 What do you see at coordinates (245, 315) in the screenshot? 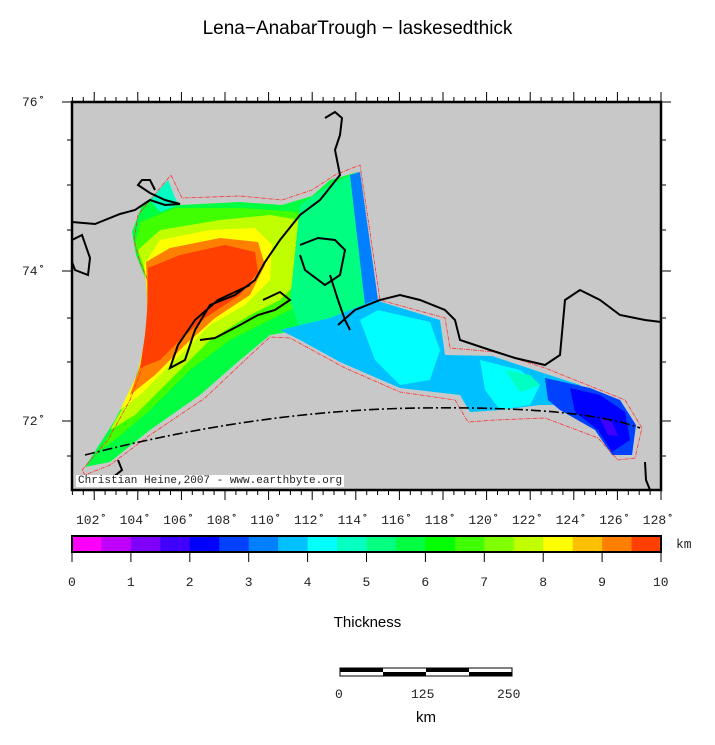
I see `coastline-bay` at bounding box center [245, 315].